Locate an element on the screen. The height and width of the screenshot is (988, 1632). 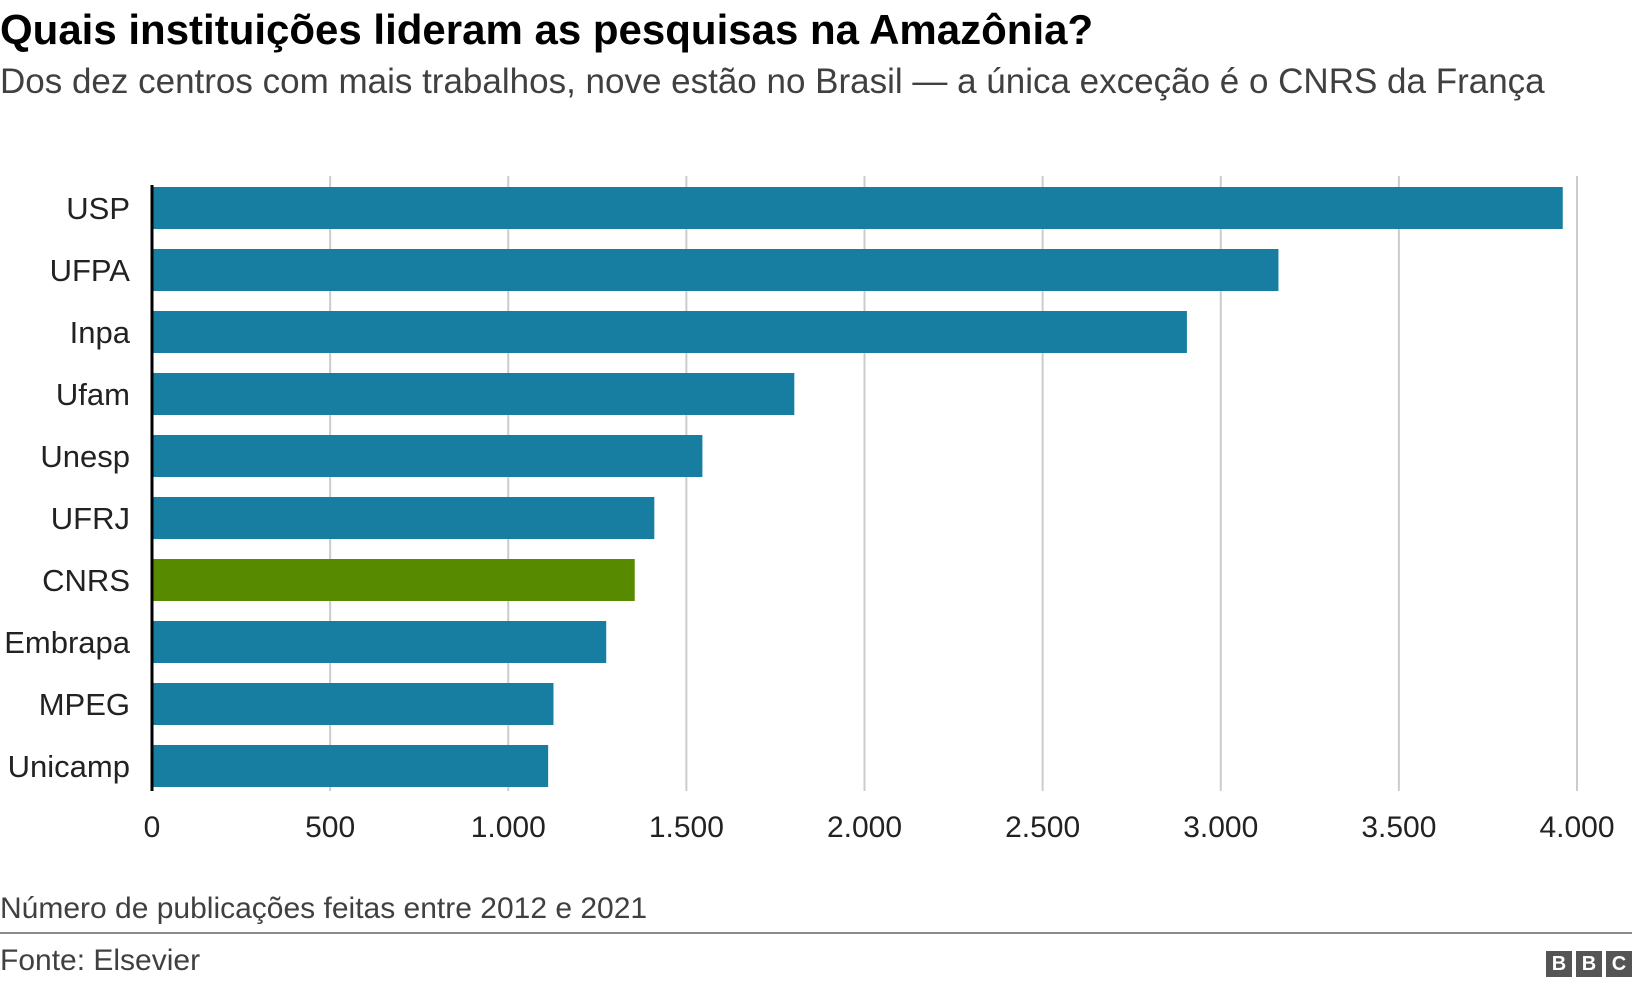
category-label: CNRS is located at coordinates (86, 580).